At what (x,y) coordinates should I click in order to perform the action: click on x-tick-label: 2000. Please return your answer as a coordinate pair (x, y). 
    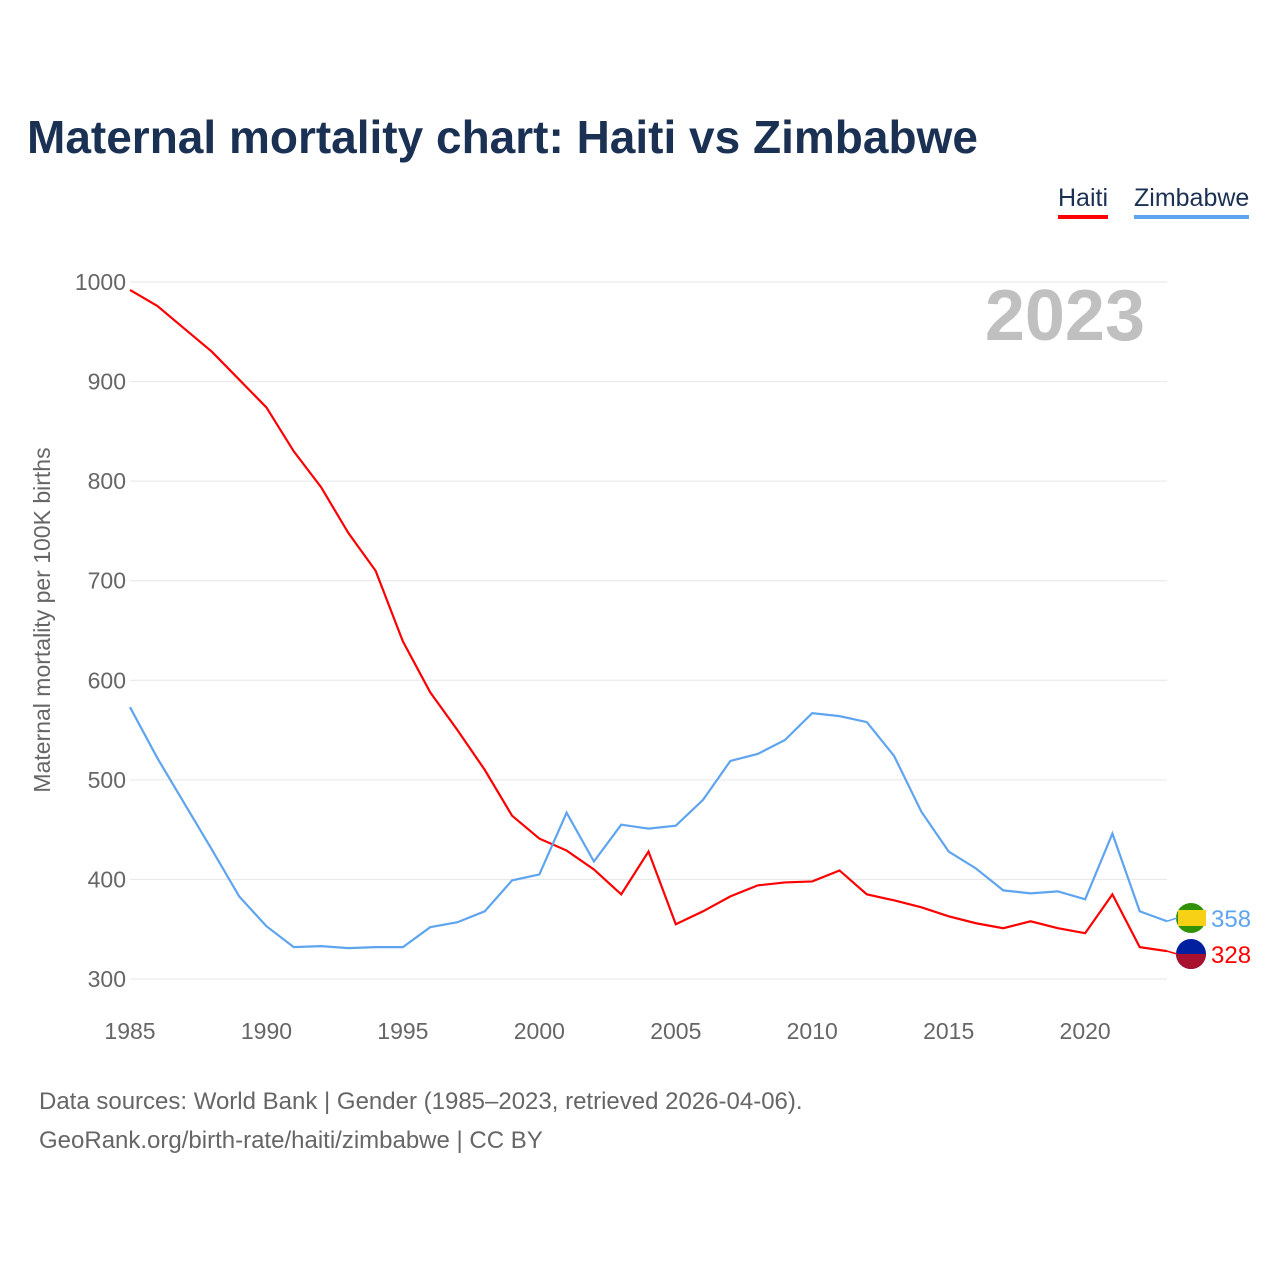
    Looking at the image, I should click on (539, 1031).